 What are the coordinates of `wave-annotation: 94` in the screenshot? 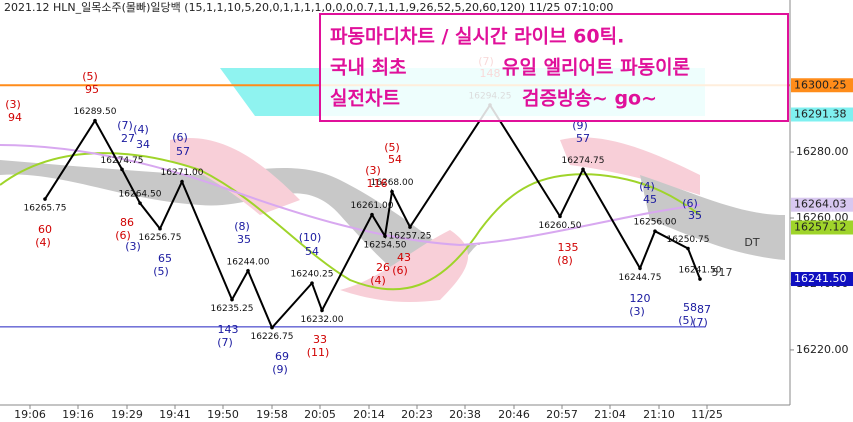 It's located at (15, 117).